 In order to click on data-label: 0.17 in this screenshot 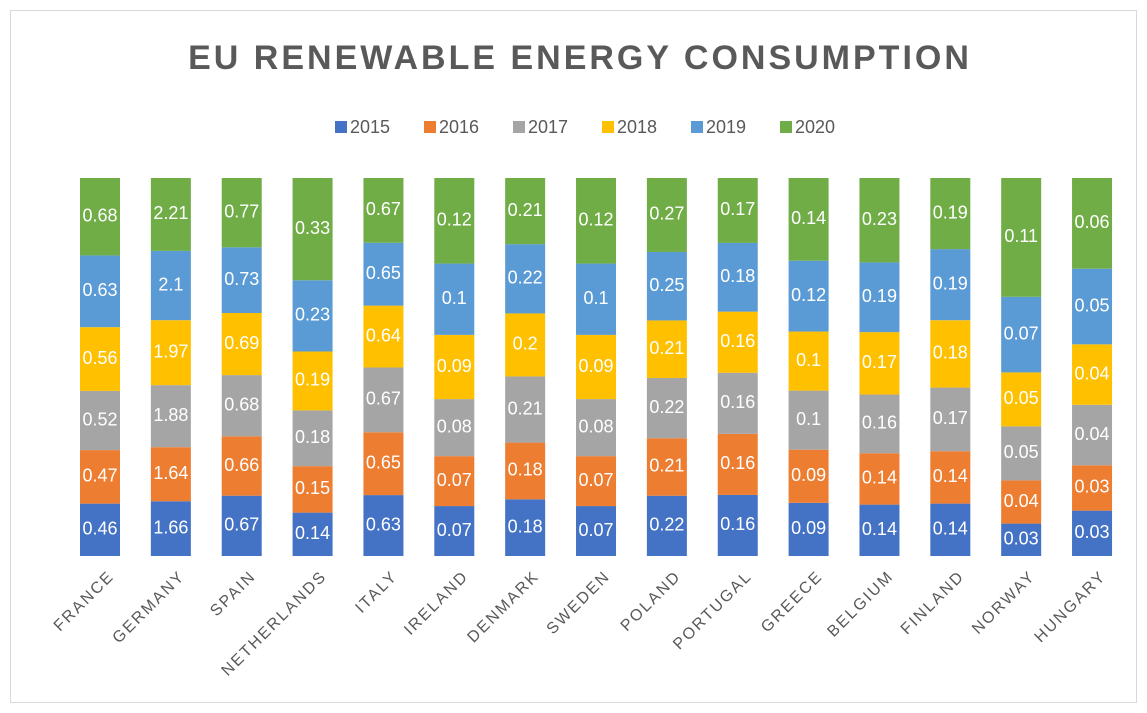, I will do `click(737, 209)`.